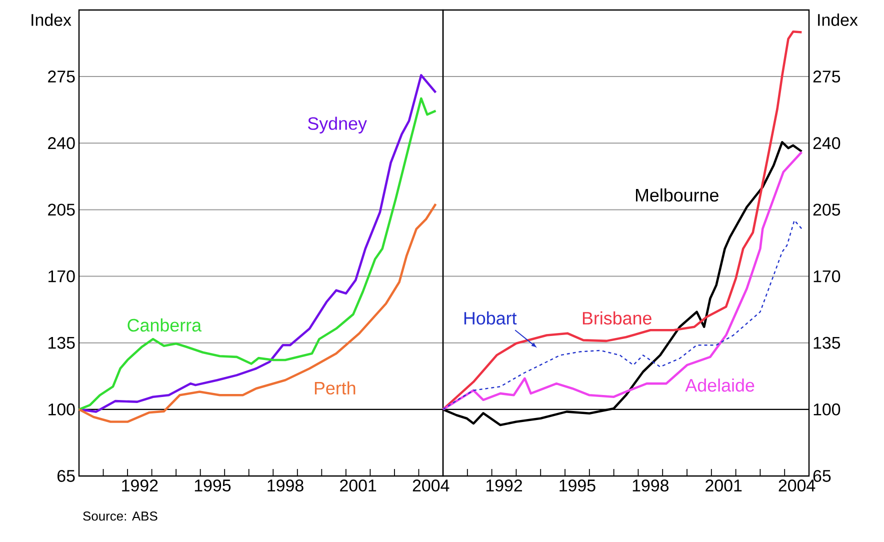 The image size is (884, 542). Describe the element at coordinates (677, 195) in the screenshot. I see `series-label: Melbourne` at that location.